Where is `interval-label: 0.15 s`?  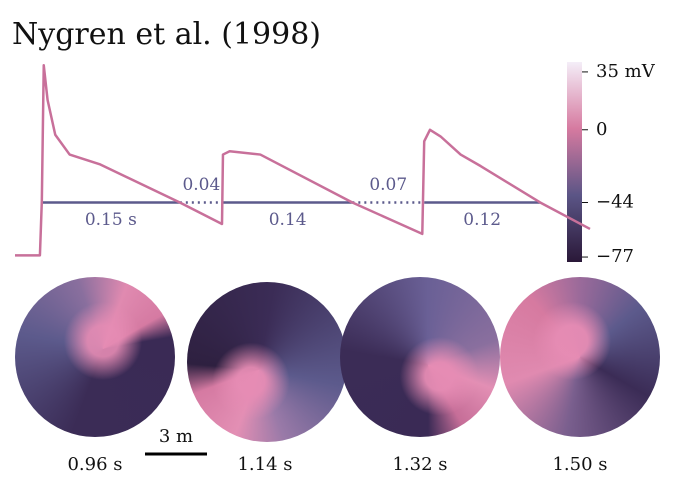
interval-label: 0.15 s is located at coordinates (111, 220).